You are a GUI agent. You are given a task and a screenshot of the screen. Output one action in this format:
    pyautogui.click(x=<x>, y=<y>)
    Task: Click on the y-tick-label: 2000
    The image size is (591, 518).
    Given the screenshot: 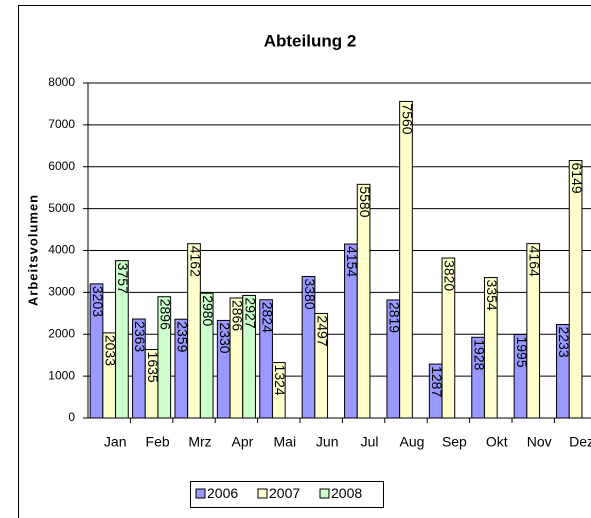 What is the action you would take?
    pyautogui.click(x=61, y=333)
    